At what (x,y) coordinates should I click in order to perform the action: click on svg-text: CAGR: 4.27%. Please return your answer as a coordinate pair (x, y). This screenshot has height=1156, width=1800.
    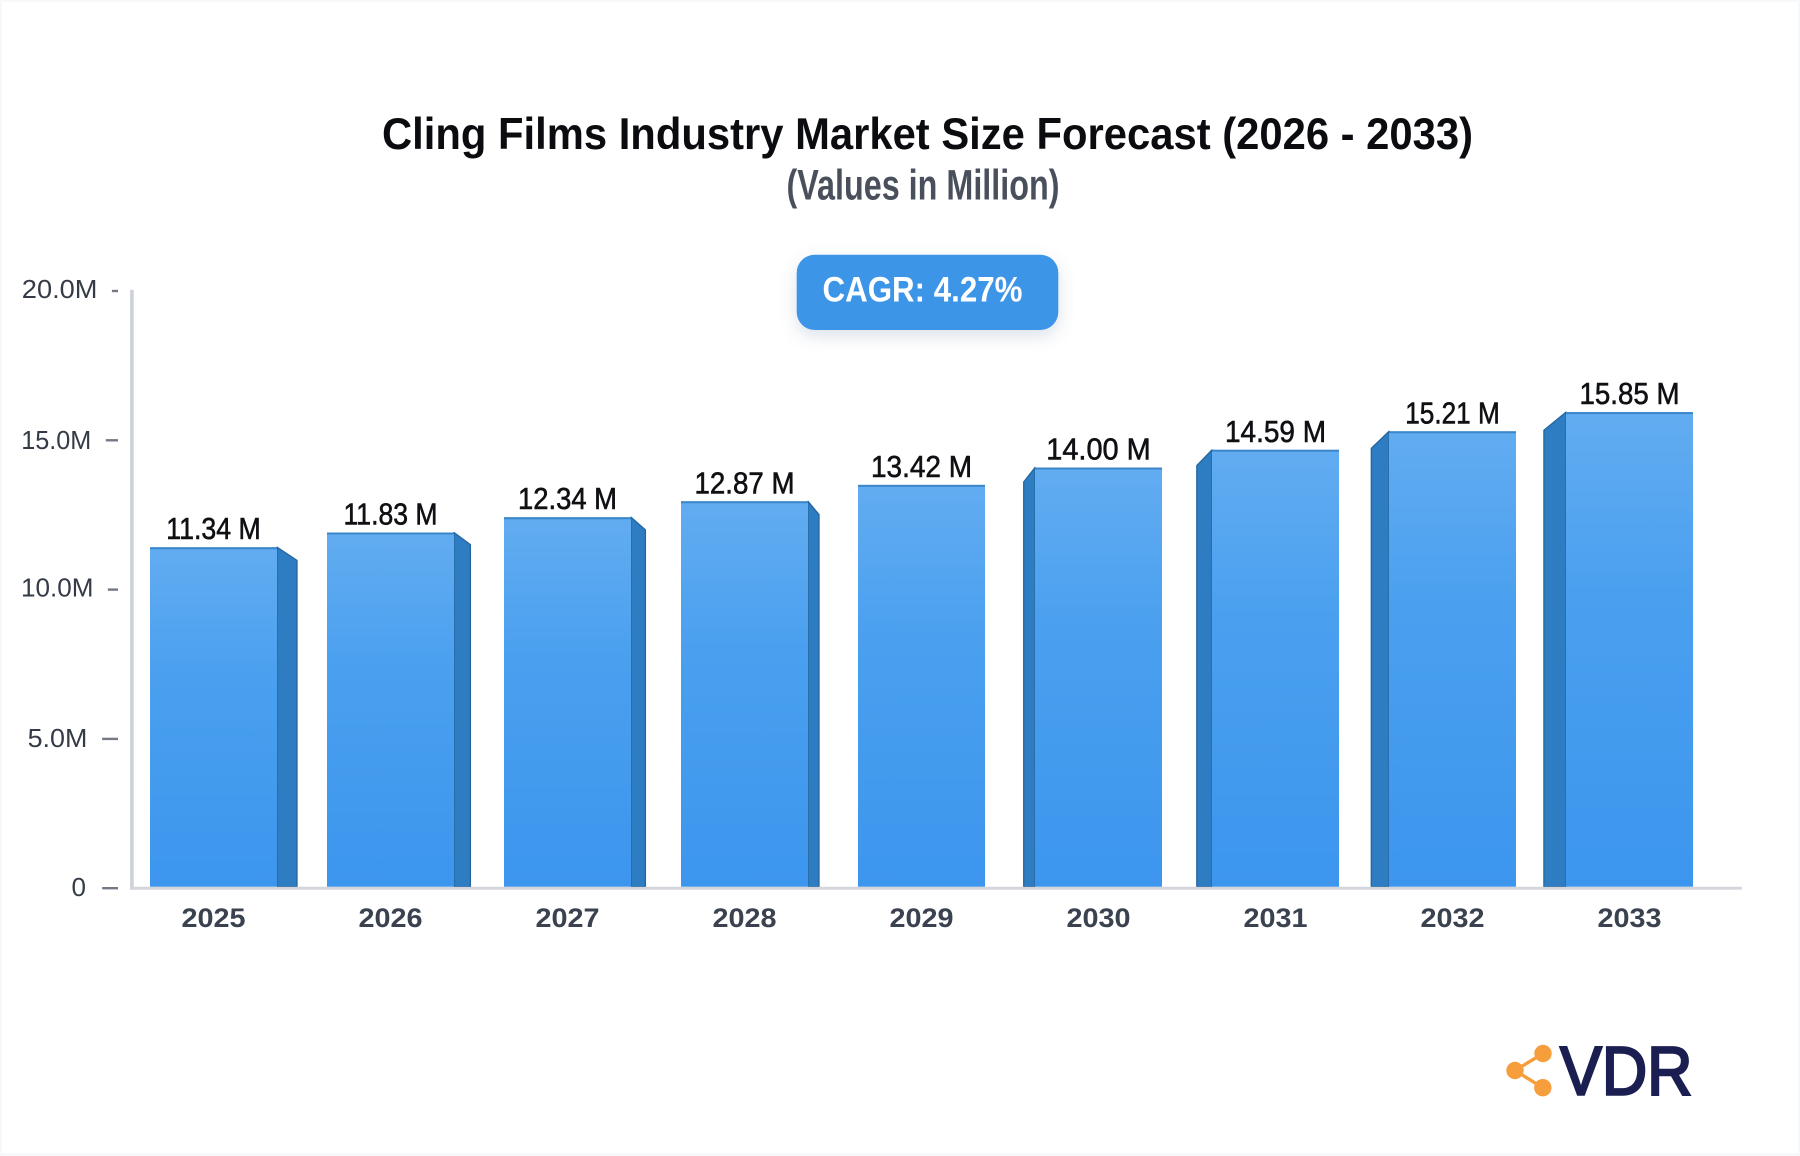
    Looking at the image, I should click on (923, 290).